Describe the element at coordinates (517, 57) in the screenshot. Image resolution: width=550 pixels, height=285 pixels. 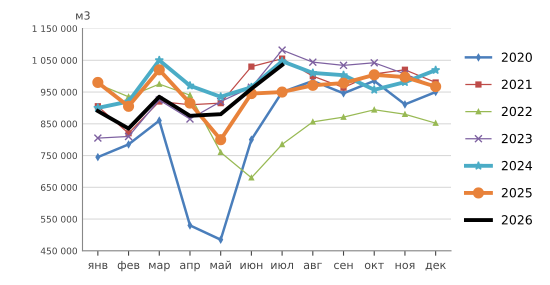
I see `legend-label: 2020` at that location.